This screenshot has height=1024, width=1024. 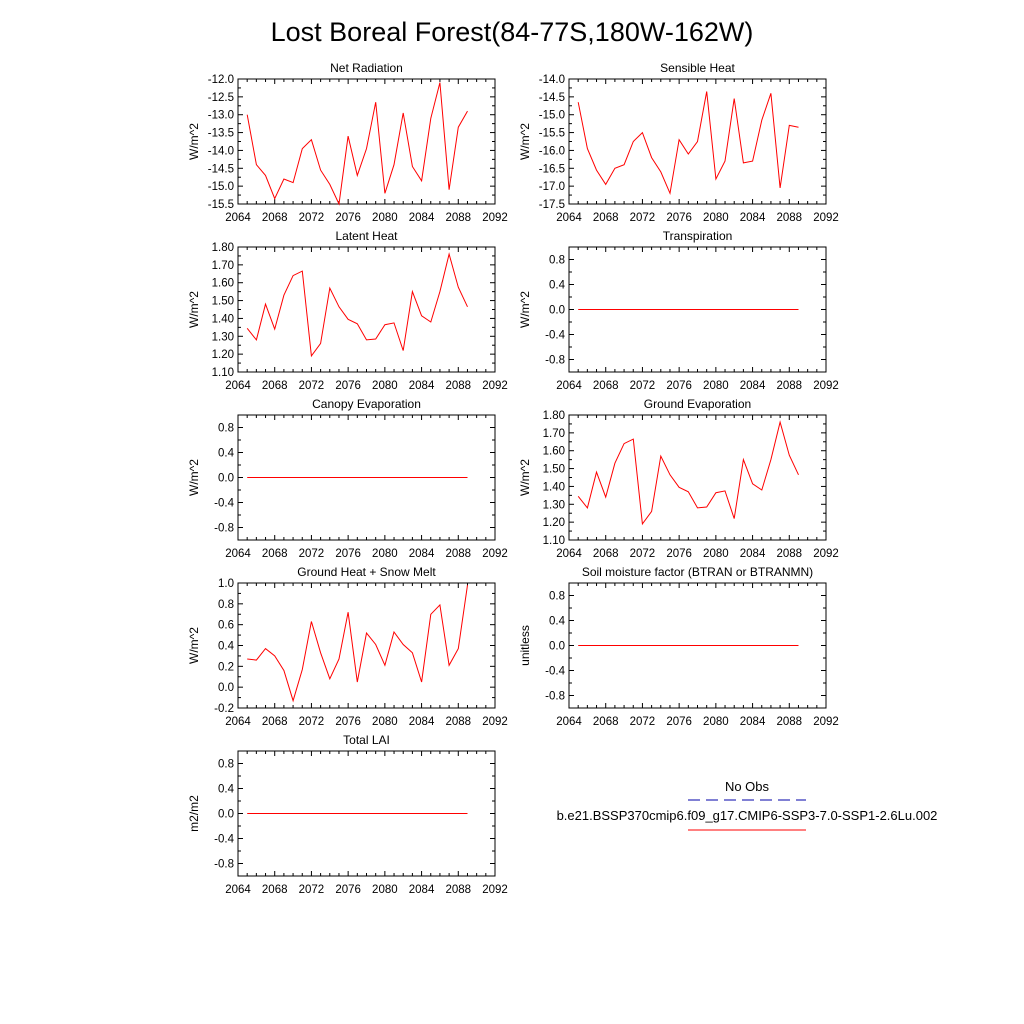 What do you see at coordinates (226, 584) in the screenshot?
I see `y-tick-label: 1.0` at bounding box center [226, 584].